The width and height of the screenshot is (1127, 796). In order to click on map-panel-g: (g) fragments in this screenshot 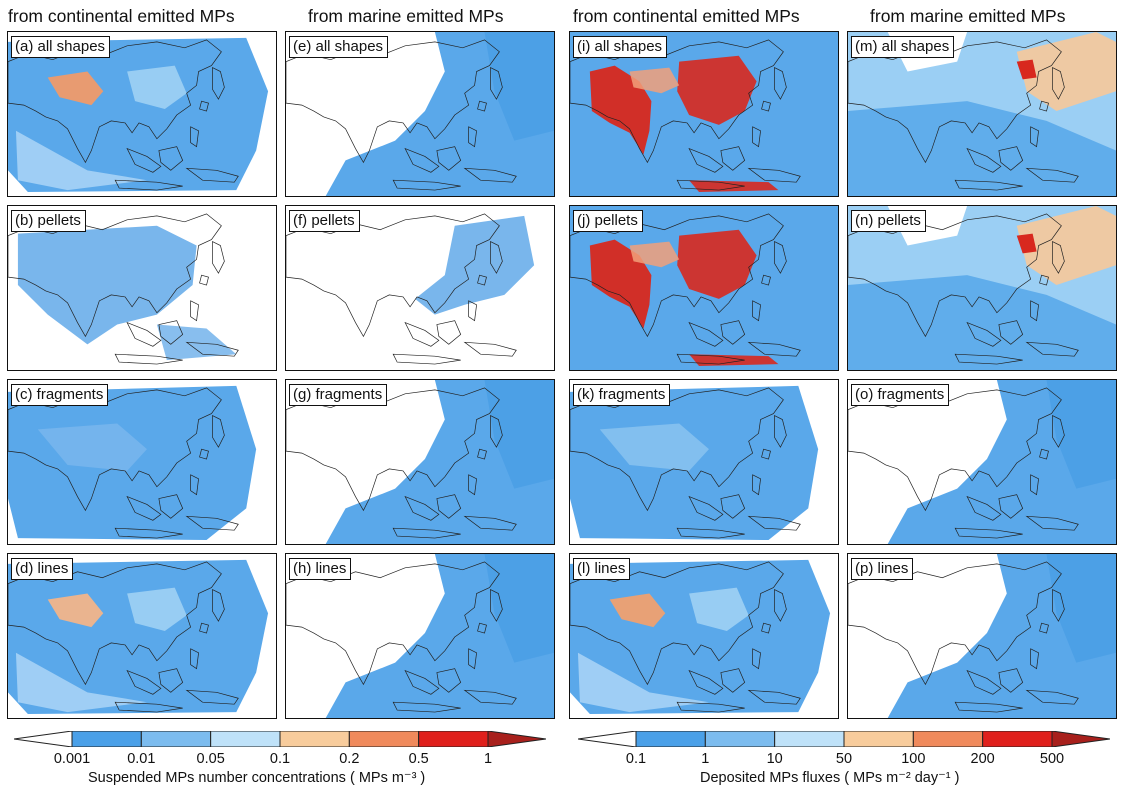, I will do `click(420, 462)`.